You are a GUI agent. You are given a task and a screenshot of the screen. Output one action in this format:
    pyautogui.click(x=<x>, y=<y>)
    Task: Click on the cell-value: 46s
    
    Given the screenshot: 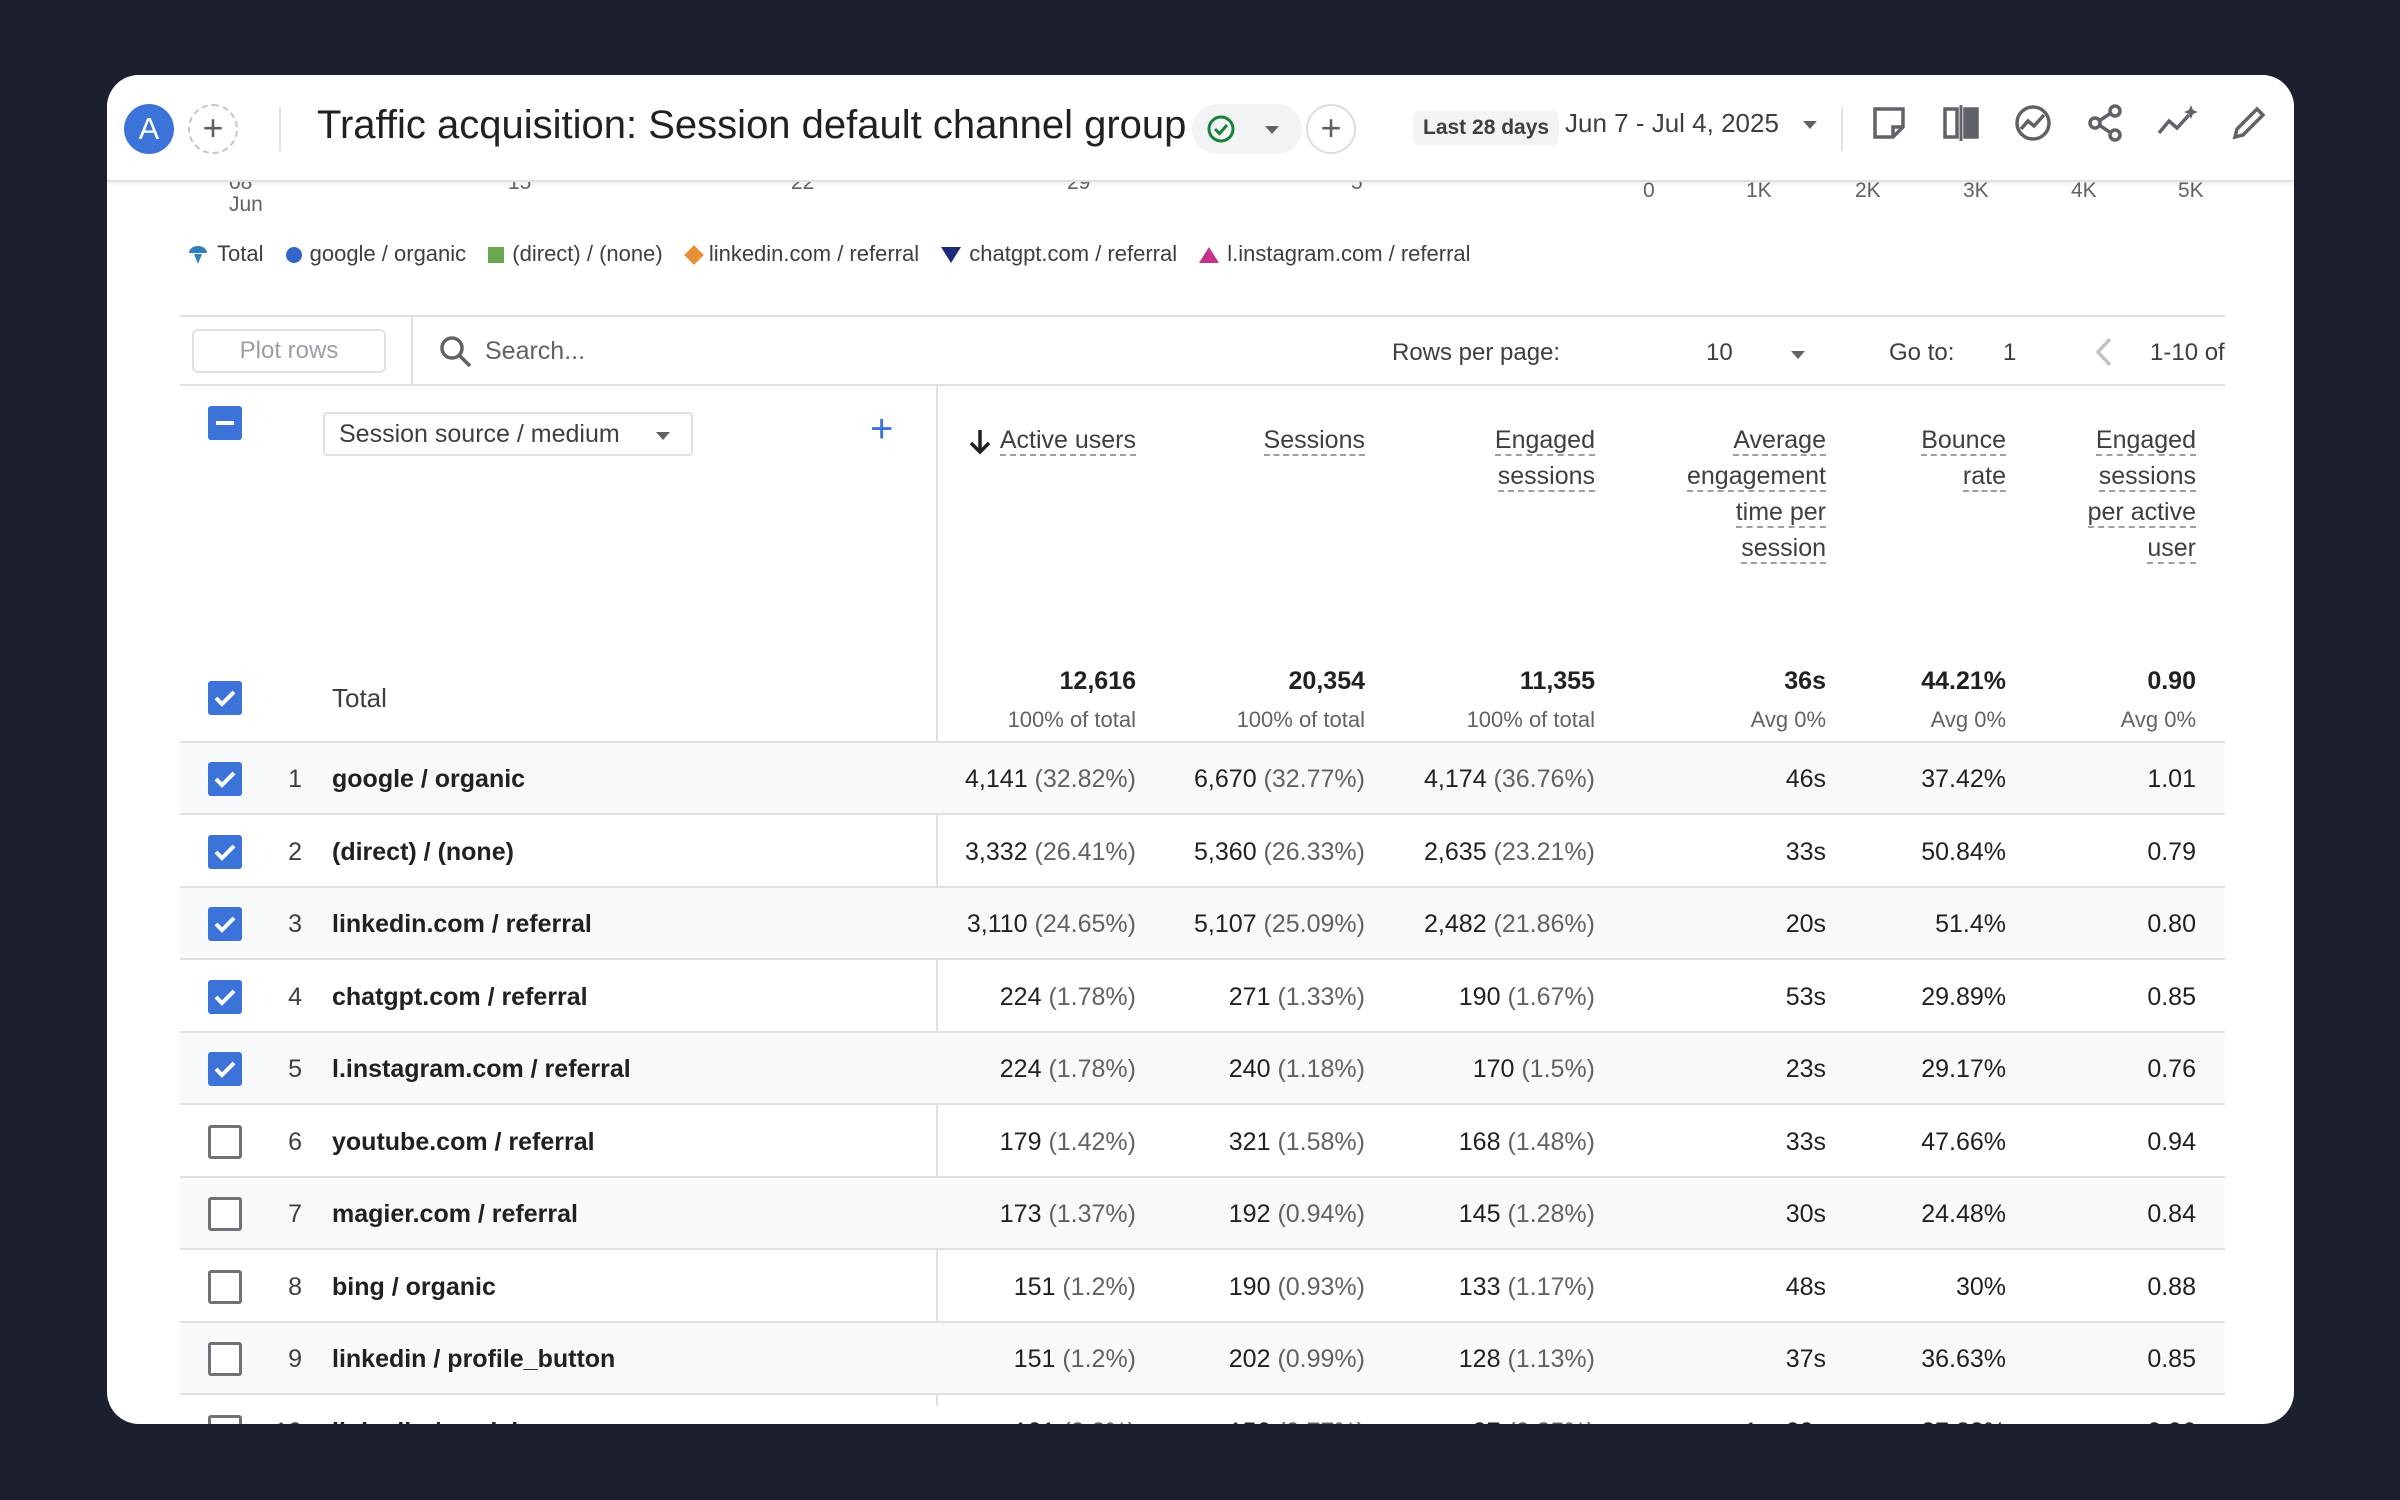 What is the action you would take?
    pyautogui.click(x=1805, y=779)
    